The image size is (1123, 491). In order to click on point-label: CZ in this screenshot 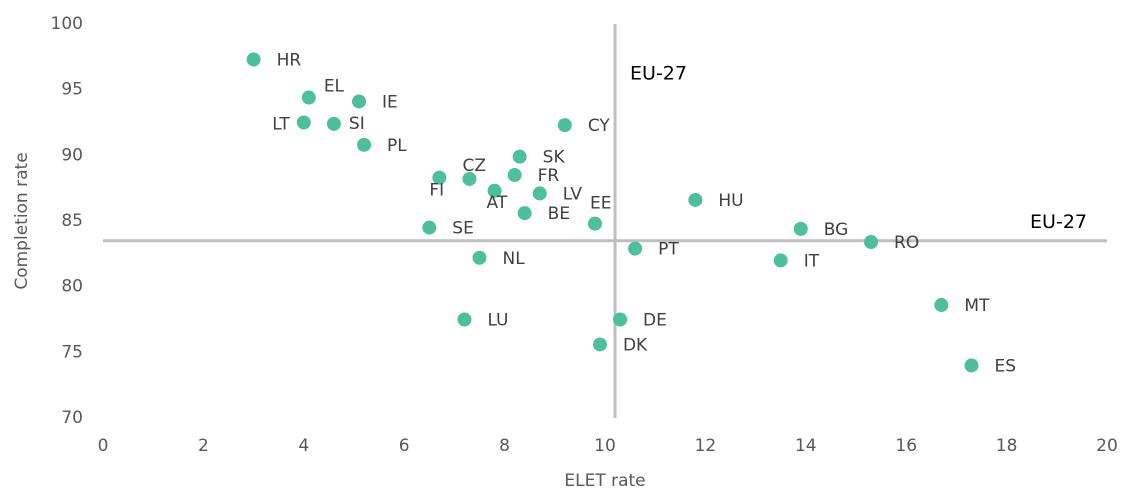, I will do `click(474, 166)`.